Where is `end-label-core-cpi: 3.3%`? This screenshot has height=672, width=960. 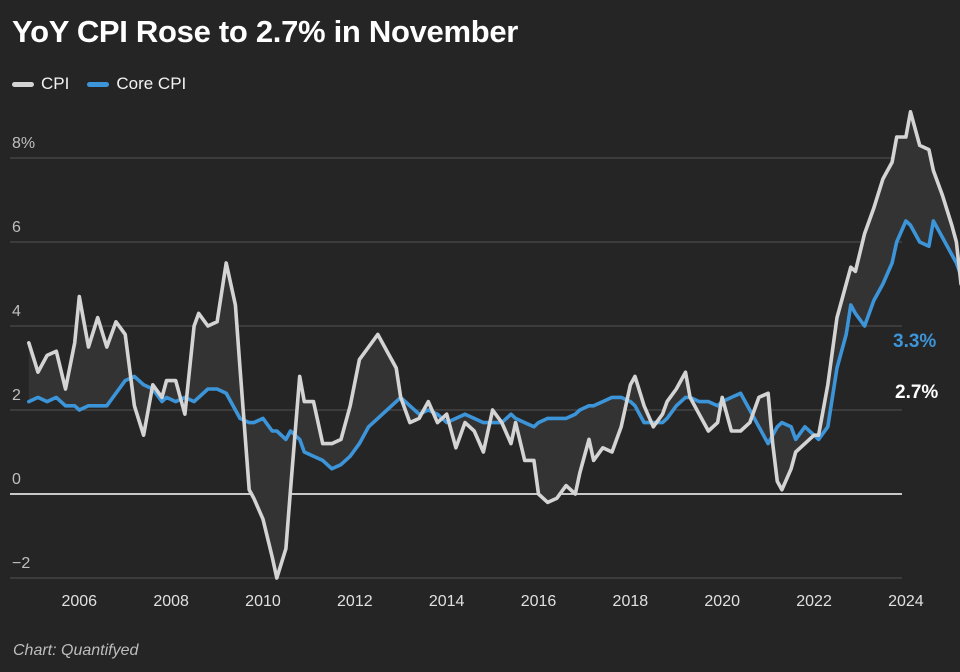
end-label-core-cpi: 3.3% is located at coordinates (914, 341).